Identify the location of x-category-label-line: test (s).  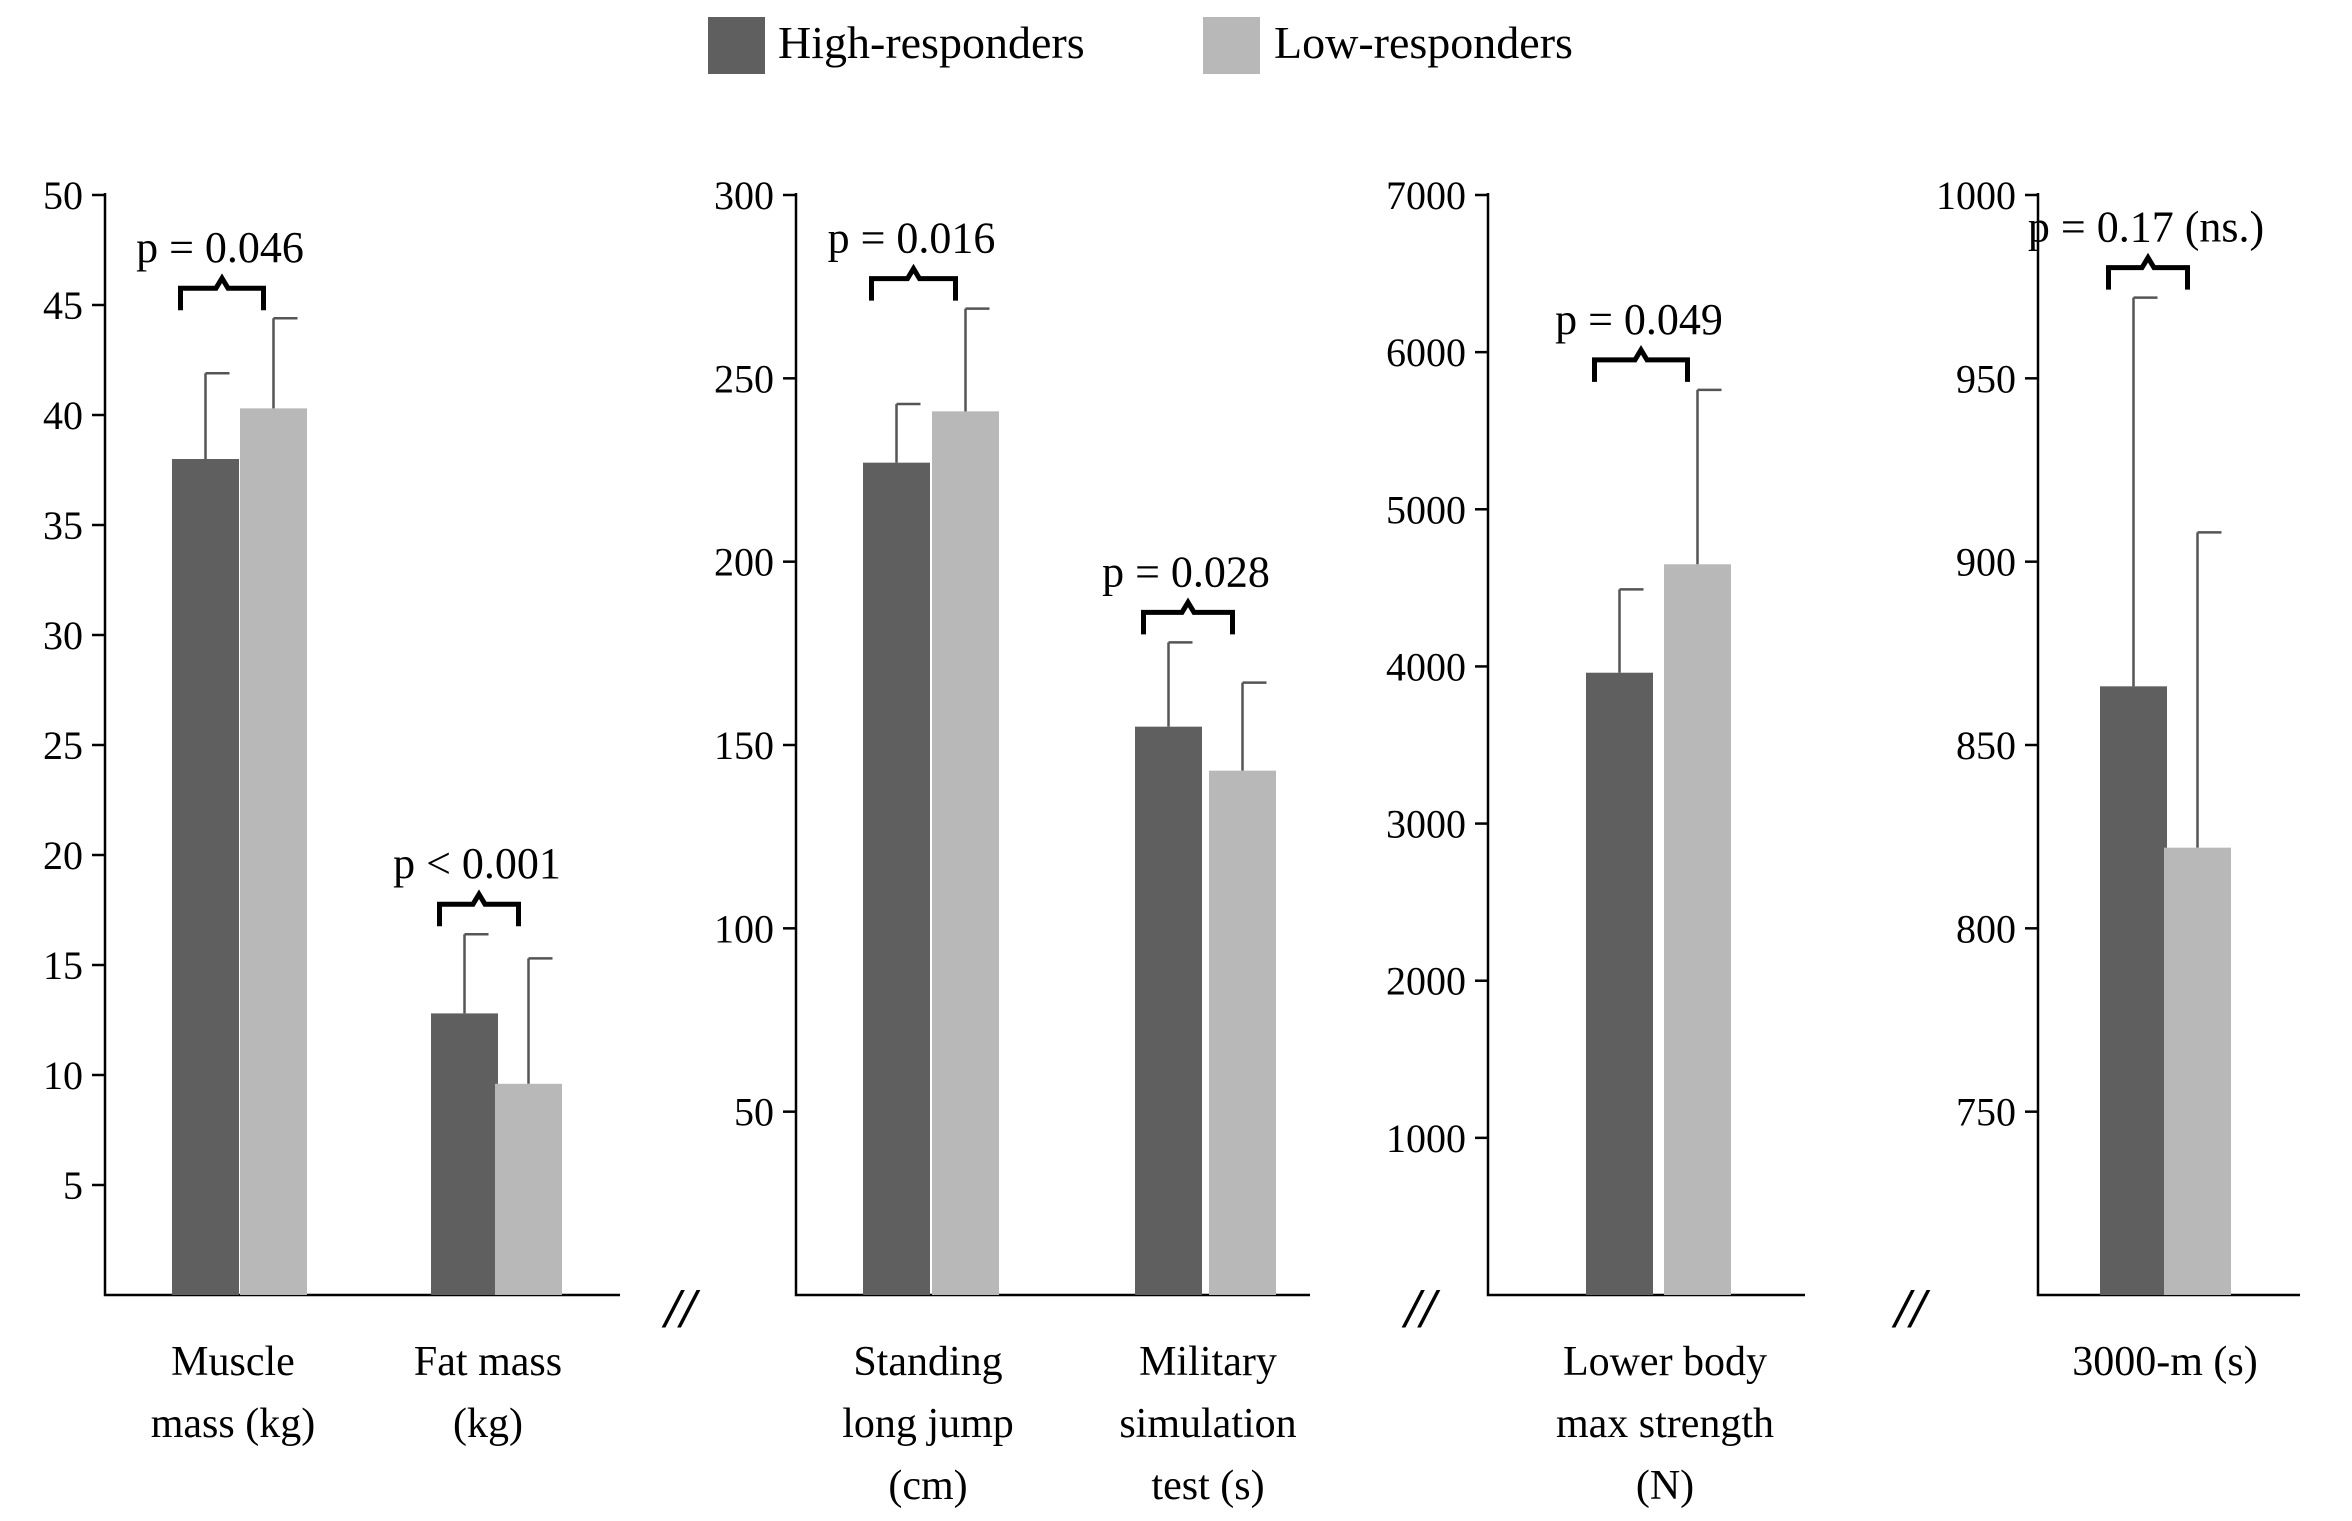
(1207, 1486).